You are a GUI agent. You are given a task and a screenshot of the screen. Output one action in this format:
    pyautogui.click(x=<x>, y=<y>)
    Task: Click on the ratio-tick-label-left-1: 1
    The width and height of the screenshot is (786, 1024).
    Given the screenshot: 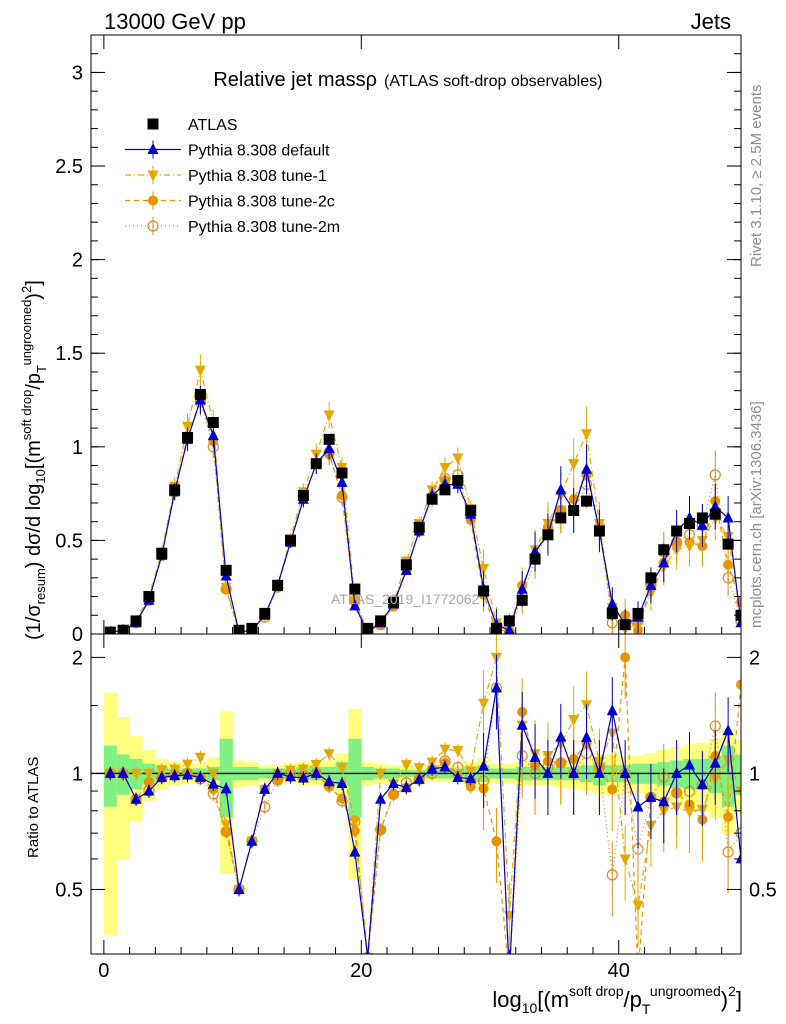 What is the action you would take?
    pyautogui.click(x=77, y=774)
    